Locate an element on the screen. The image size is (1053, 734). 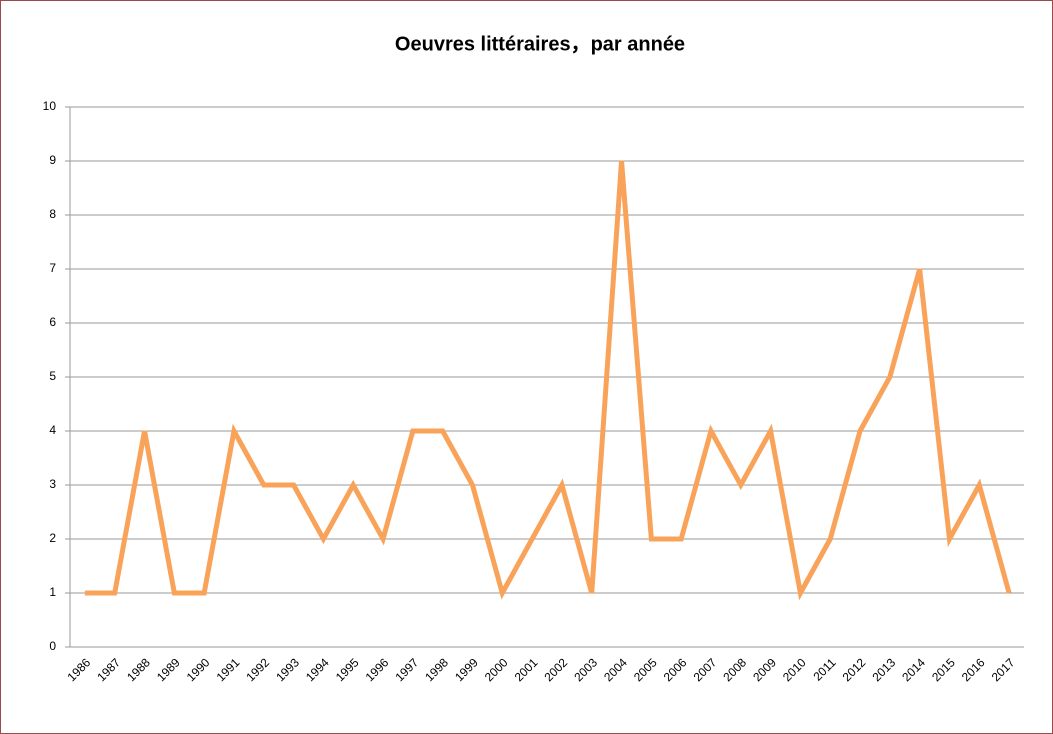
y-tick-label: 2 is located at coordinates (52, 538).